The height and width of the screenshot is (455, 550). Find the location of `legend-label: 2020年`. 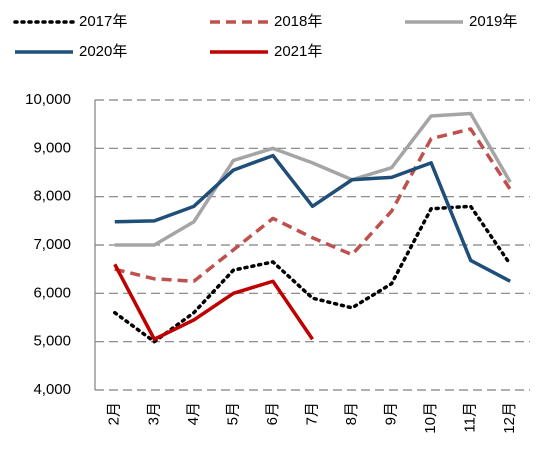

legend-label: 2020年 is located at coordinates (103, 51).